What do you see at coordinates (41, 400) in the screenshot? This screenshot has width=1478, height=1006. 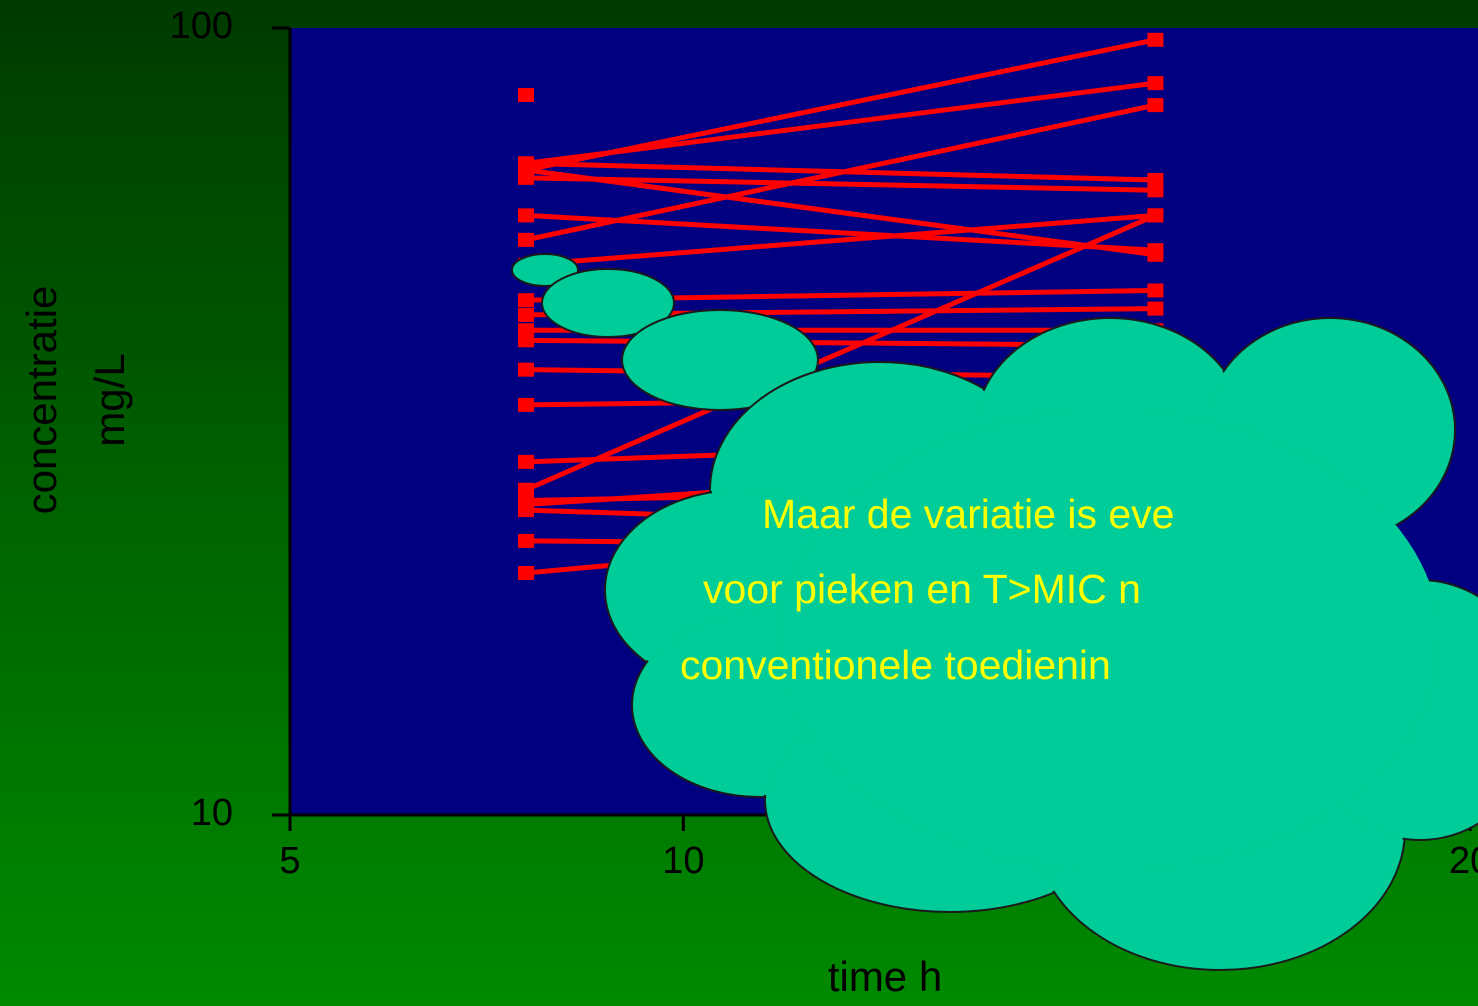 I see `y-axis-label: concentratie` at bounding box center [41, 400].